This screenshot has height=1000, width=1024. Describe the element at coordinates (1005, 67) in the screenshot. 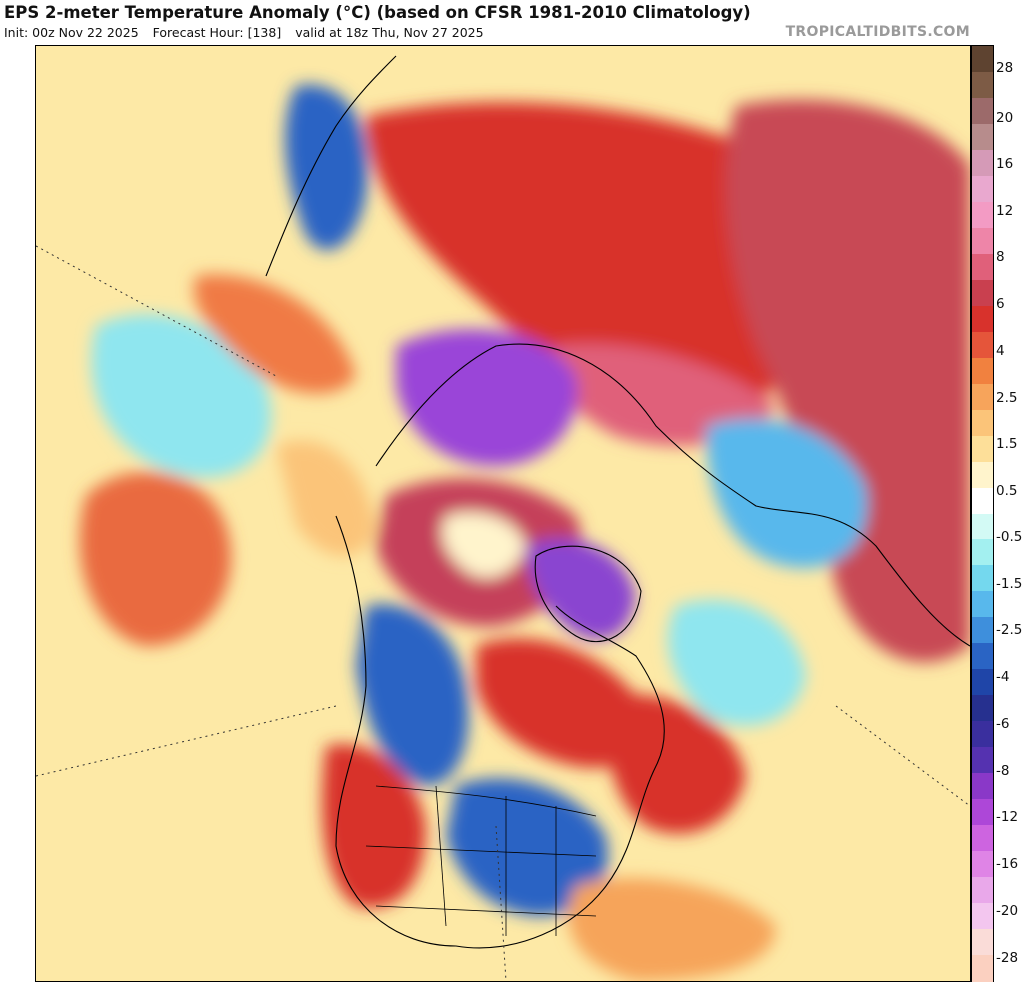

I see `colorbar-label: 28` at that location.